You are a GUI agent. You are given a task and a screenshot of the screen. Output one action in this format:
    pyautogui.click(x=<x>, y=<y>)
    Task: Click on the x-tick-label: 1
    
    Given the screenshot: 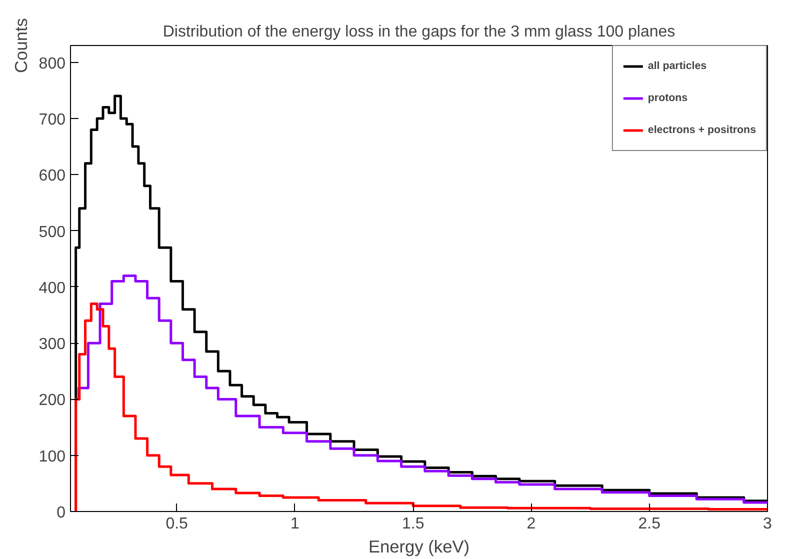 What is the action you would take?
    pyautogui.click(x=295, y=524)
    